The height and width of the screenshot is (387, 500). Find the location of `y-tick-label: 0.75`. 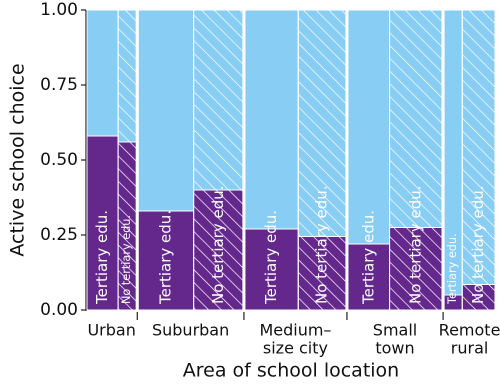

y-tick-label: 0.75 is located at coordinates (59, 85).